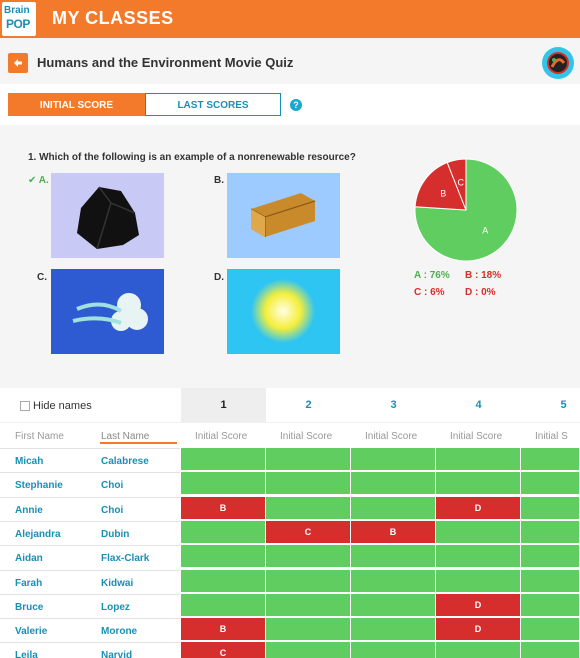 The width and height of the screenshot is (580, 658). Describe the element at coordinates (119, 631) in the screenshot. I see `last-name: Morone` at that location.